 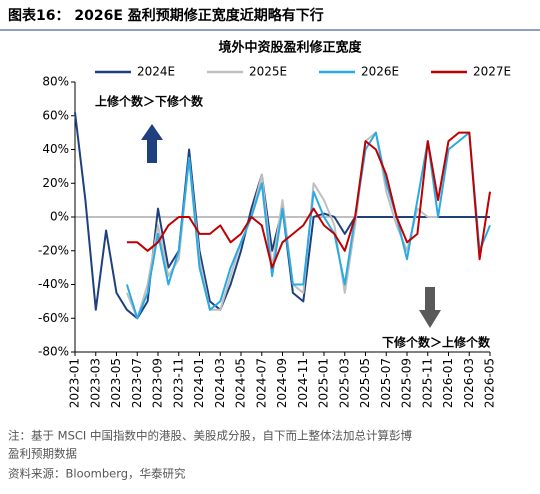 What do you see at coordinates (149, 101) in the screenshot?
I see `annotation: 上修个数＞下修个数` at bounding box center [149, 101].